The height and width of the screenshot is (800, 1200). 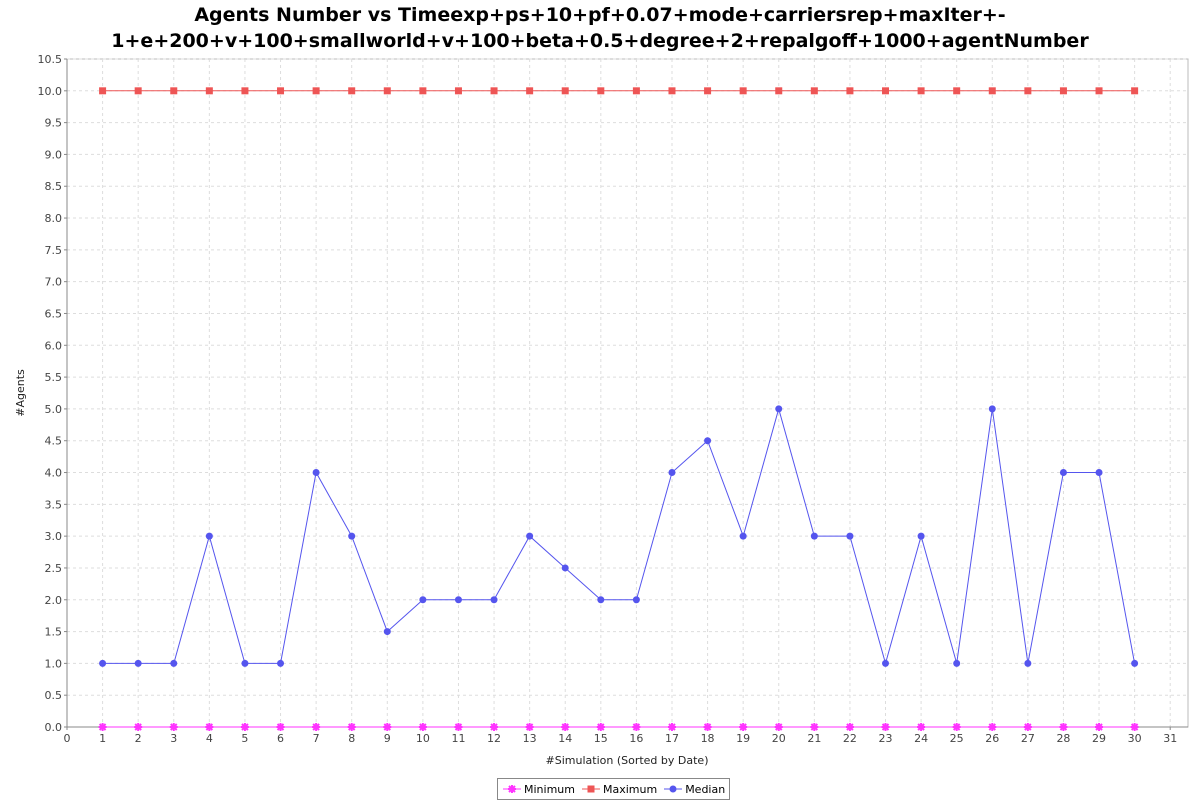 What do you see at coordinates (957, 738) in the screenshot?
I see `x-tick-label: 25` at bounding box center [957, 738].